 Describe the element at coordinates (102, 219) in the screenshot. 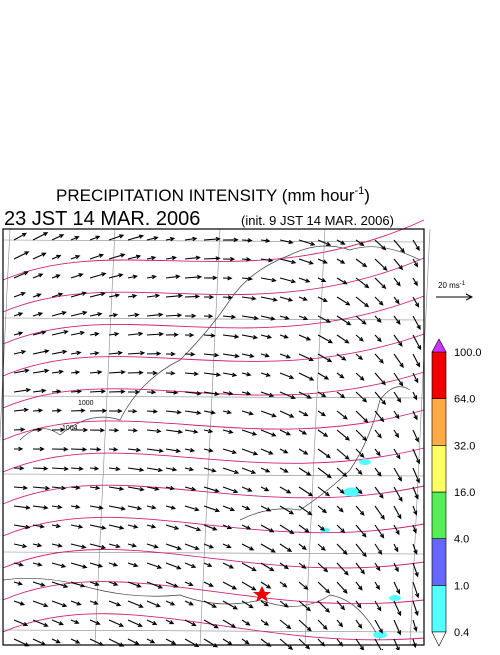

I see `valid-time: 23 JST 14 MAR. 2006` at that location.